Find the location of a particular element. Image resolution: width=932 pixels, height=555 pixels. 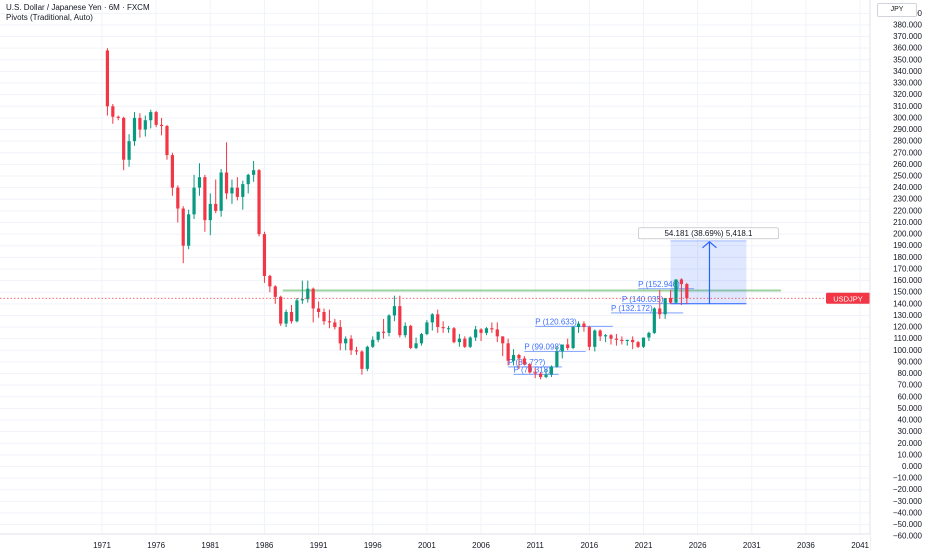

time-tick-label: 1986 is located at coordinates (265, 545).